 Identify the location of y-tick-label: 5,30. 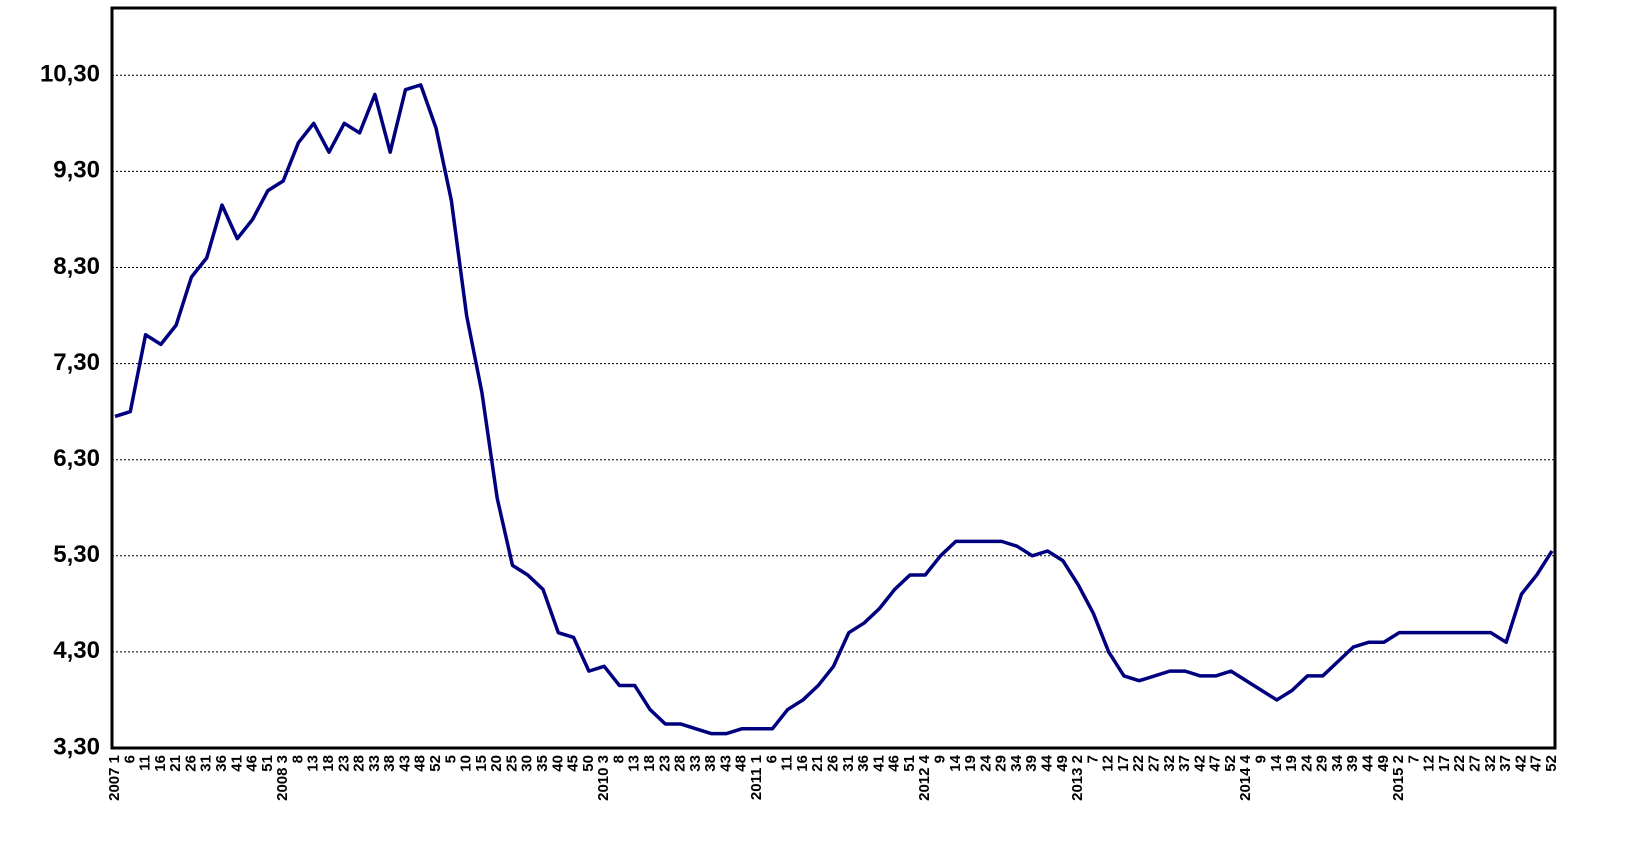
(76, 554).